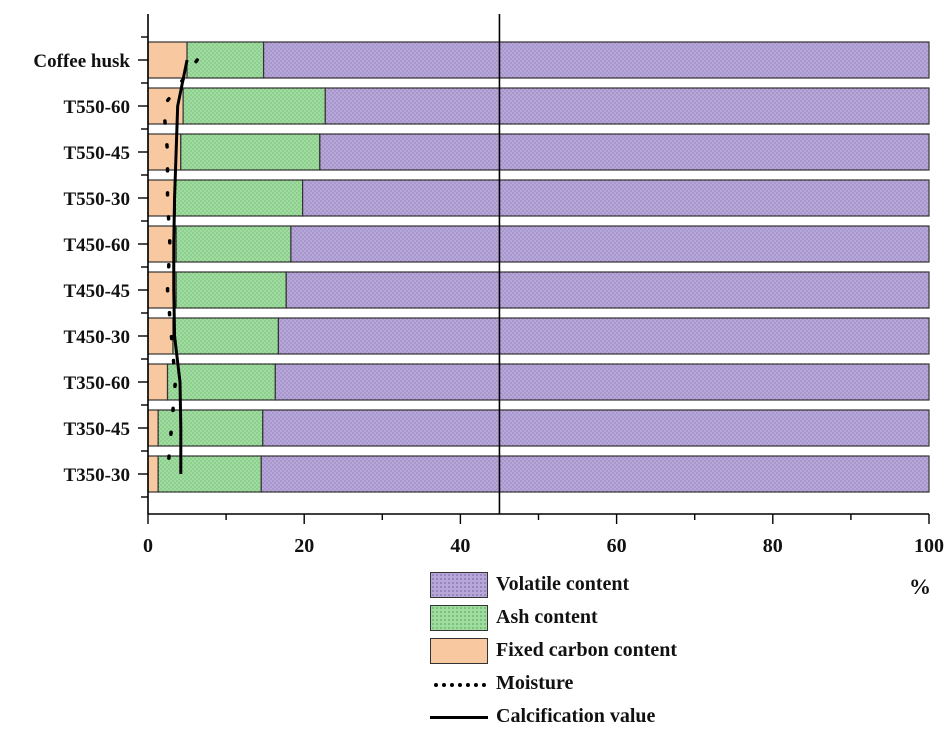 The height and width of the screenshot is (735, 952). I want to click on category-label-t550-30: T550-30, so click(97, 199).